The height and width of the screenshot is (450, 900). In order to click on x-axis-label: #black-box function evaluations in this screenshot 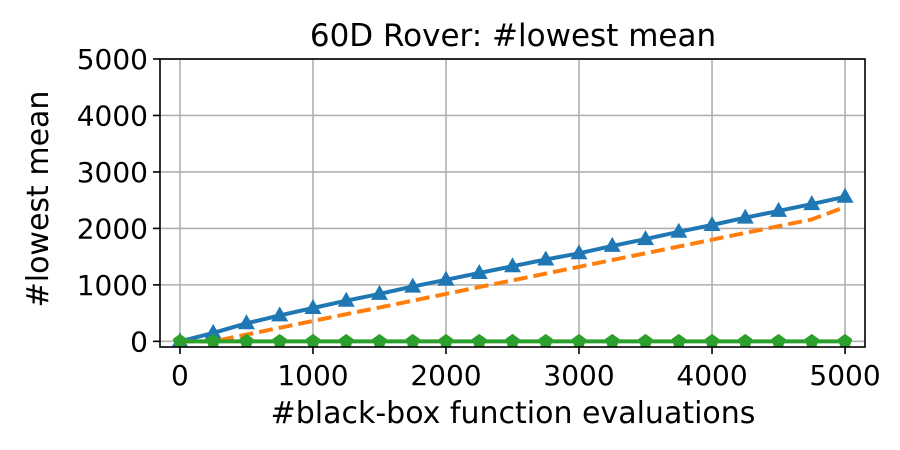, I will do `click(513, 413)`.